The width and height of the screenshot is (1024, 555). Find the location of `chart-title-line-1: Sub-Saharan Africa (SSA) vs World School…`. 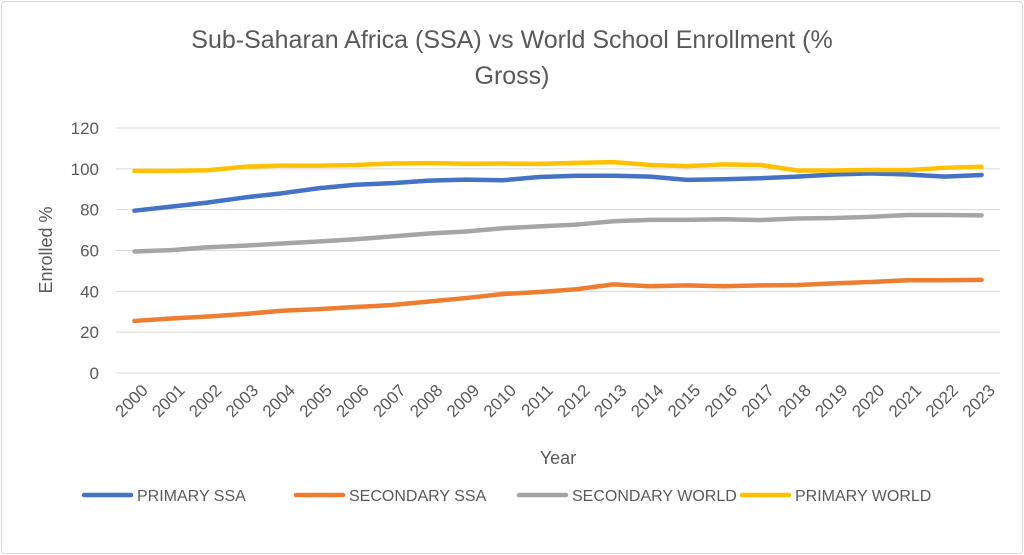

chart-title-line-1: Sub-Saharan Africa (SSA) vs World School… is located at coordinates (512, 40).